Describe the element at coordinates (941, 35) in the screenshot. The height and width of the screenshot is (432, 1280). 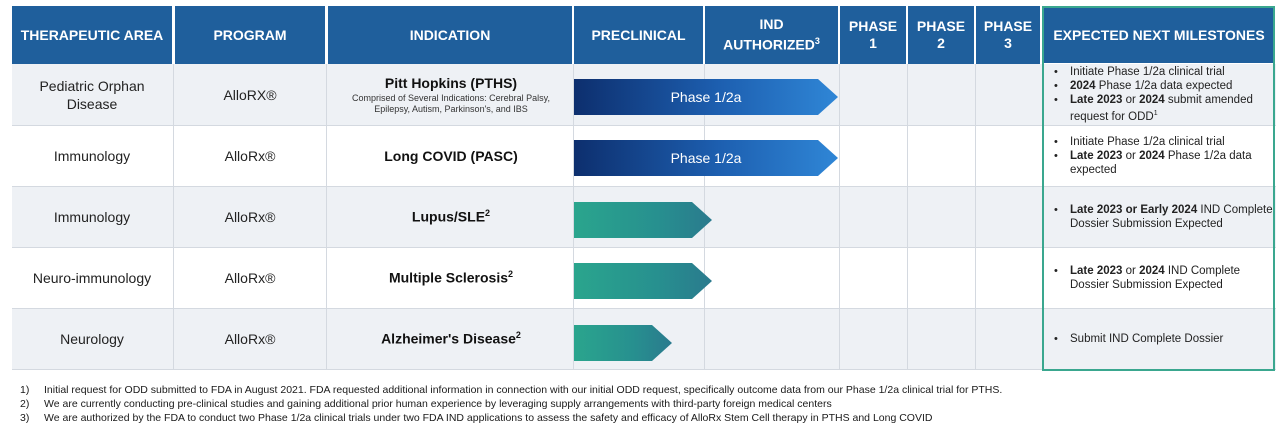
I see `header-phase-2: PHASE 2` at that location.